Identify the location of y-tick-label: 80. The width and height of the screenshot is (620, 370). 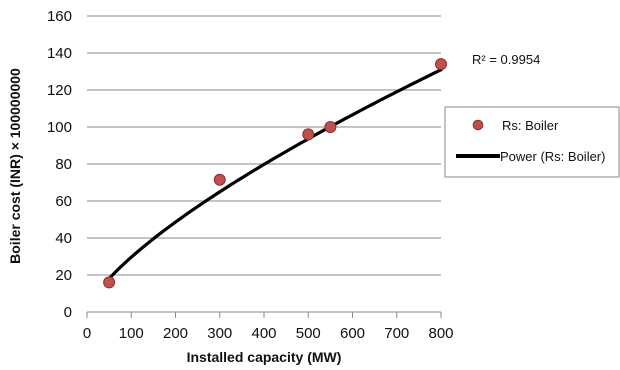
(63, 164).